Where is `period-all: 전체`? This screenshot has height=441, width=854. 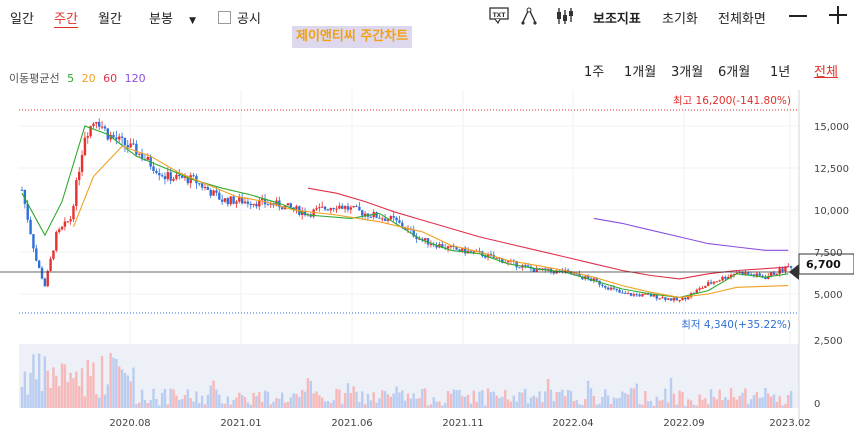 period-all: 전체 is located at coordinates (826, 72).